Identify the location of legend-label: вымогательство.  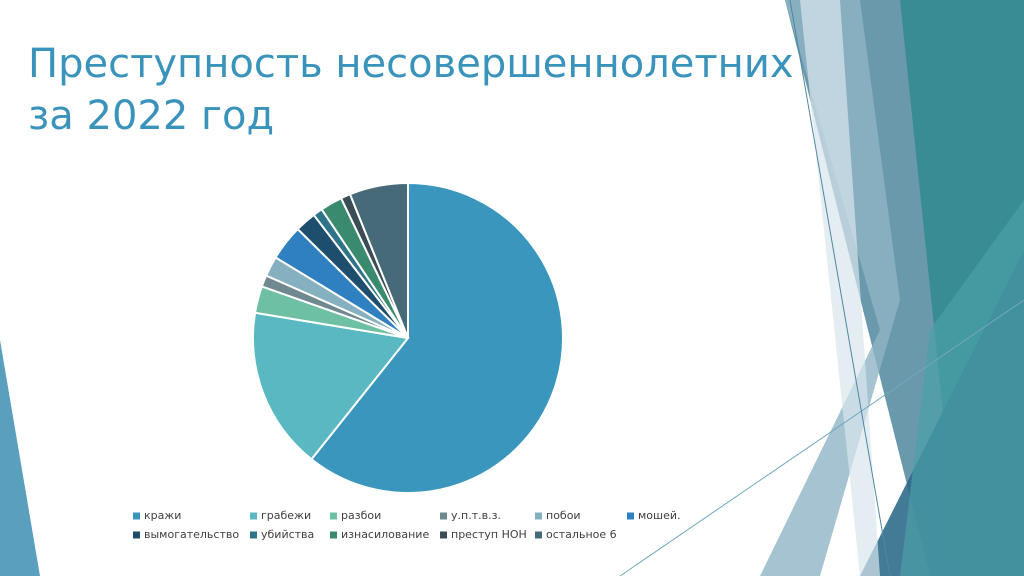
(191, 534).